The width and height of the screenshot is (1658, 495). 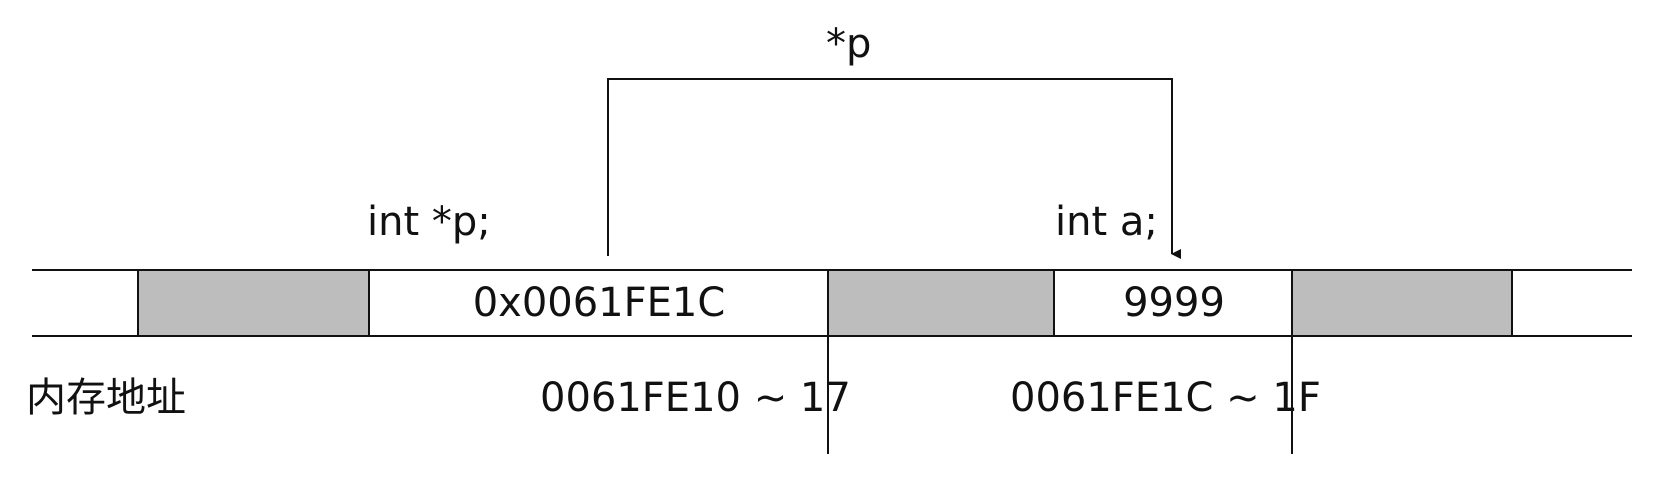 I want to click on variable-address-range: 0061FE1C ~ 1F, so click(x=1165, y=398).